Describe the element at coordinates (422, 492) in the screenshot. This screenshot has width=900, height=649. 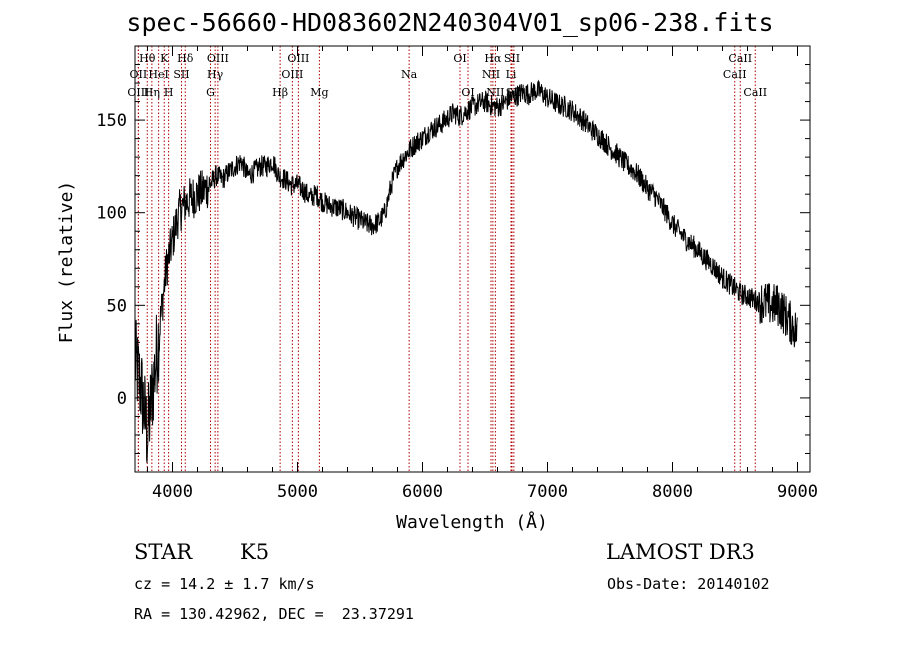
I see `x-tick-label: 6000` at that location.